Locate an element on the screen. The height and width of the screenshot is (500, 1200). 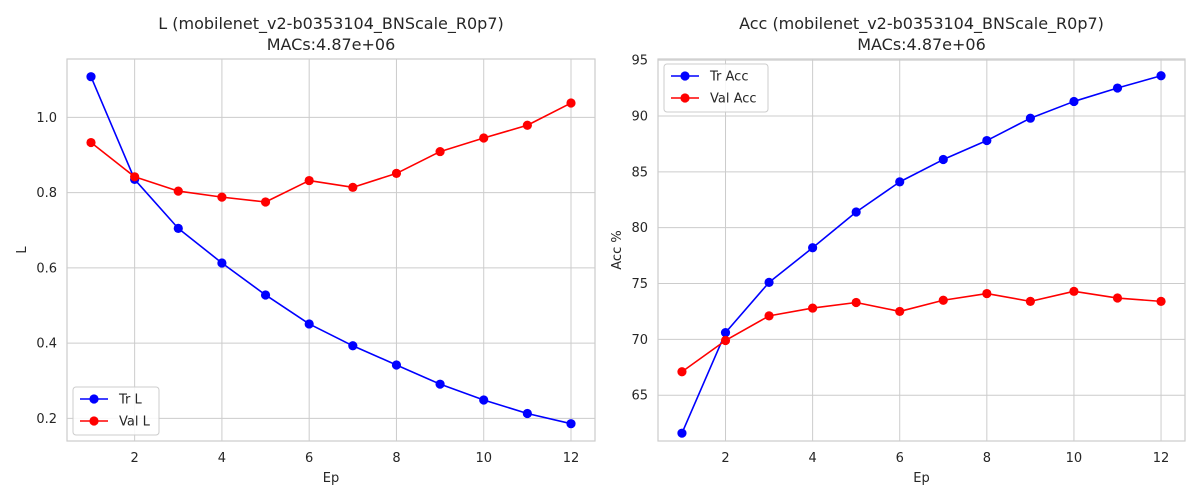
legend-label: Val L is located at coordinates (135, 422).